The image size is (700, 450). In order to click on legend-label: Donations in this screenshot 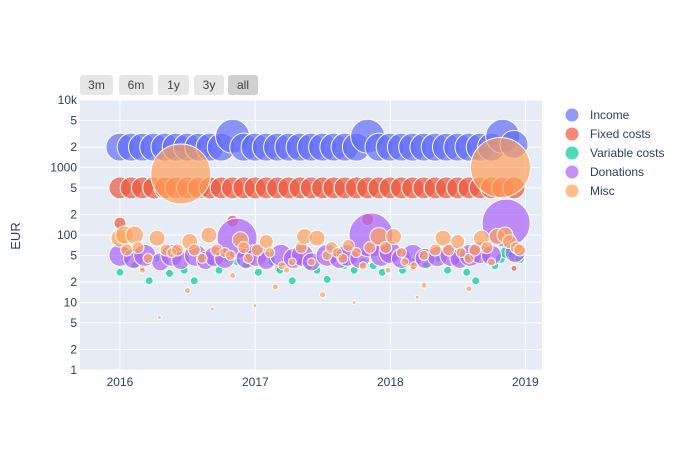, I will do `click(617, 172)`.